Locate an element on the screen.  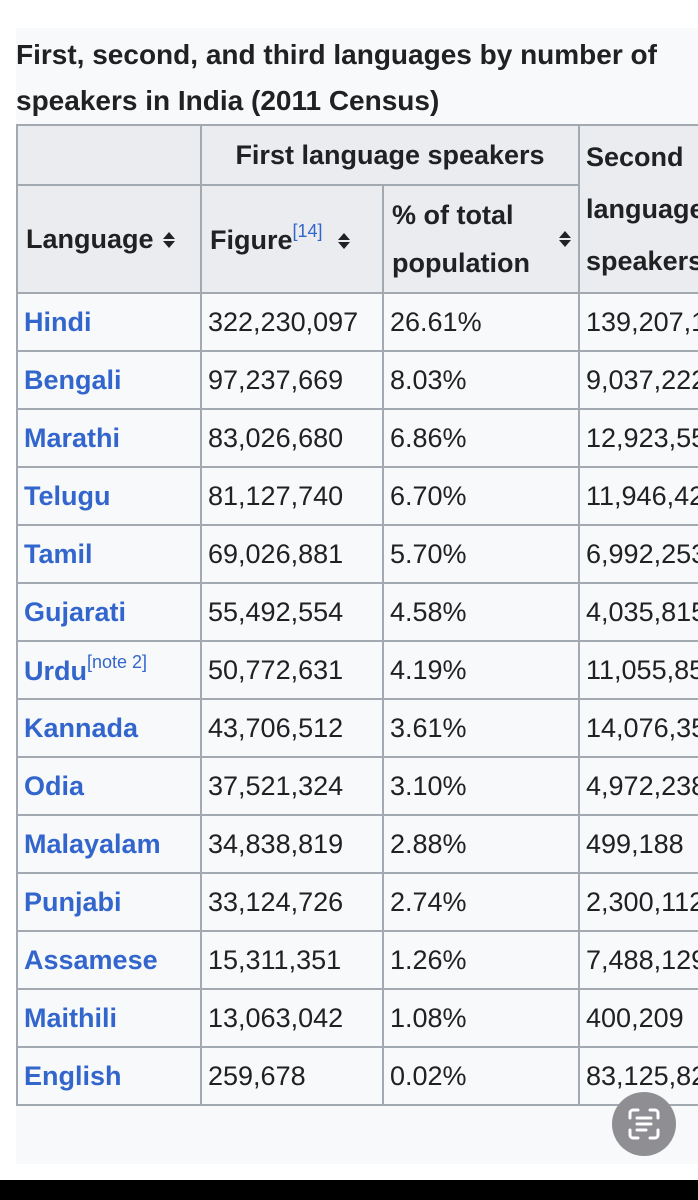
cell-language: Telugu is located at coordinates (109, 496).